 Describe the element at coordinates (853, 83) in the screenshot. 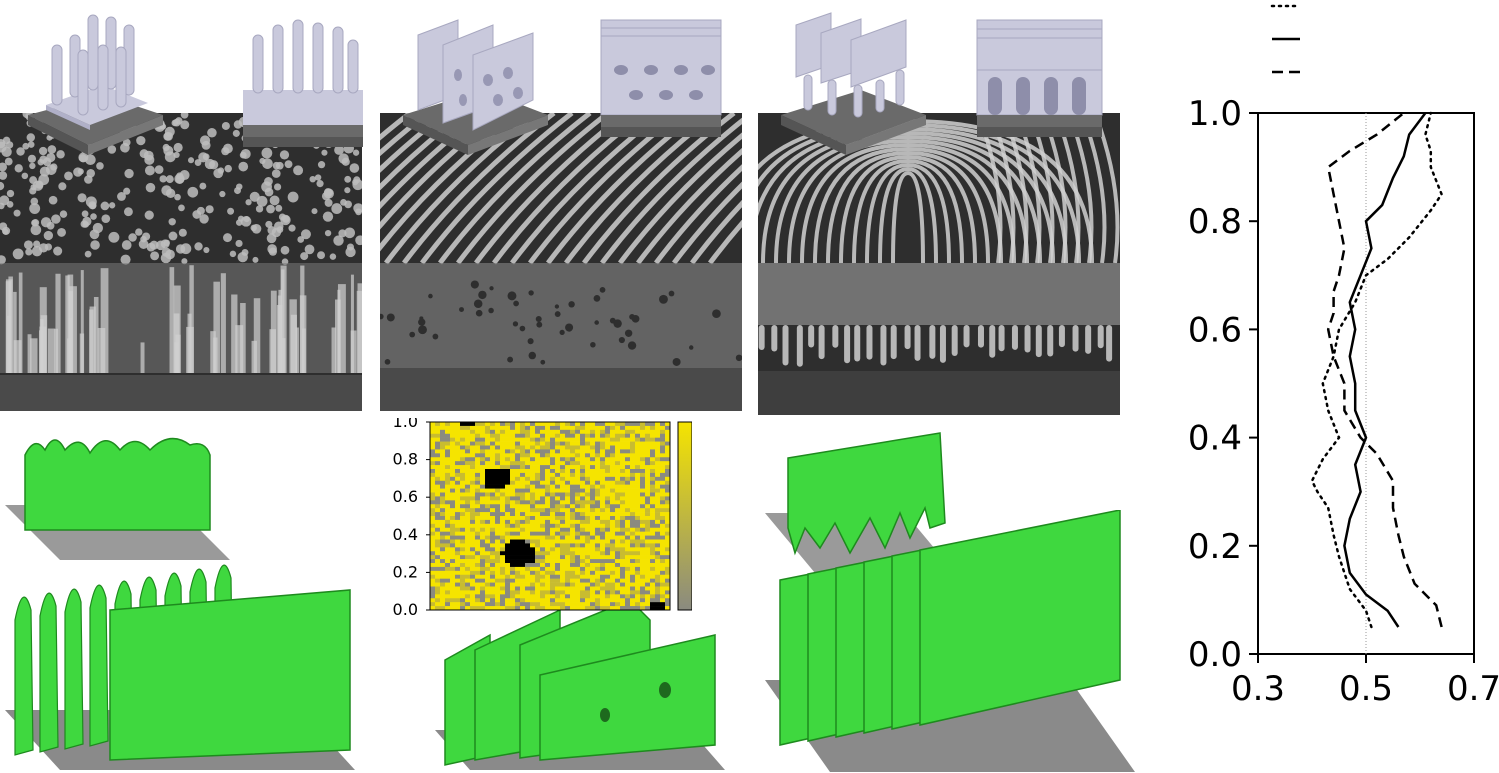

I see `model-lamellae-on-cylinders-3d` at that location.